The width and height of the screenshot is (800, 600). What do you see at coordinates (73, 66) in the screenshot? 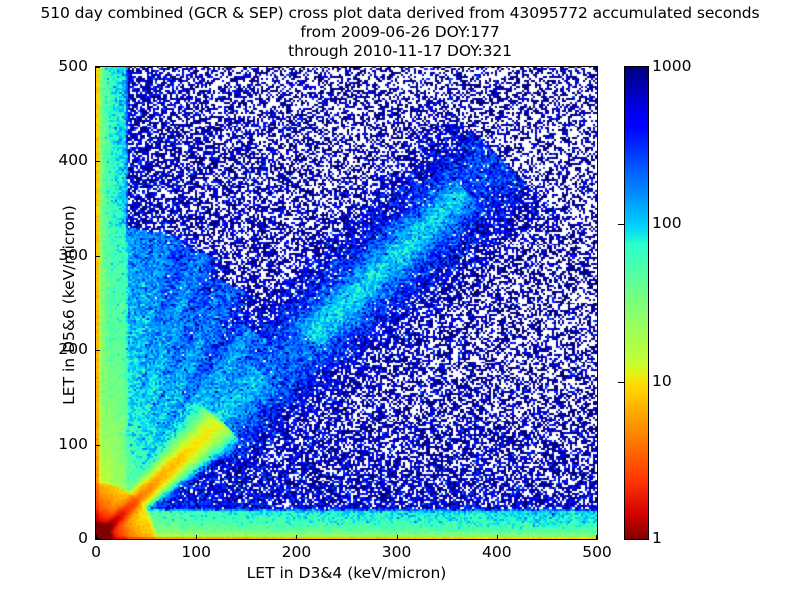
I see `y-tick-label: 500` at bounding box center [73, 66].